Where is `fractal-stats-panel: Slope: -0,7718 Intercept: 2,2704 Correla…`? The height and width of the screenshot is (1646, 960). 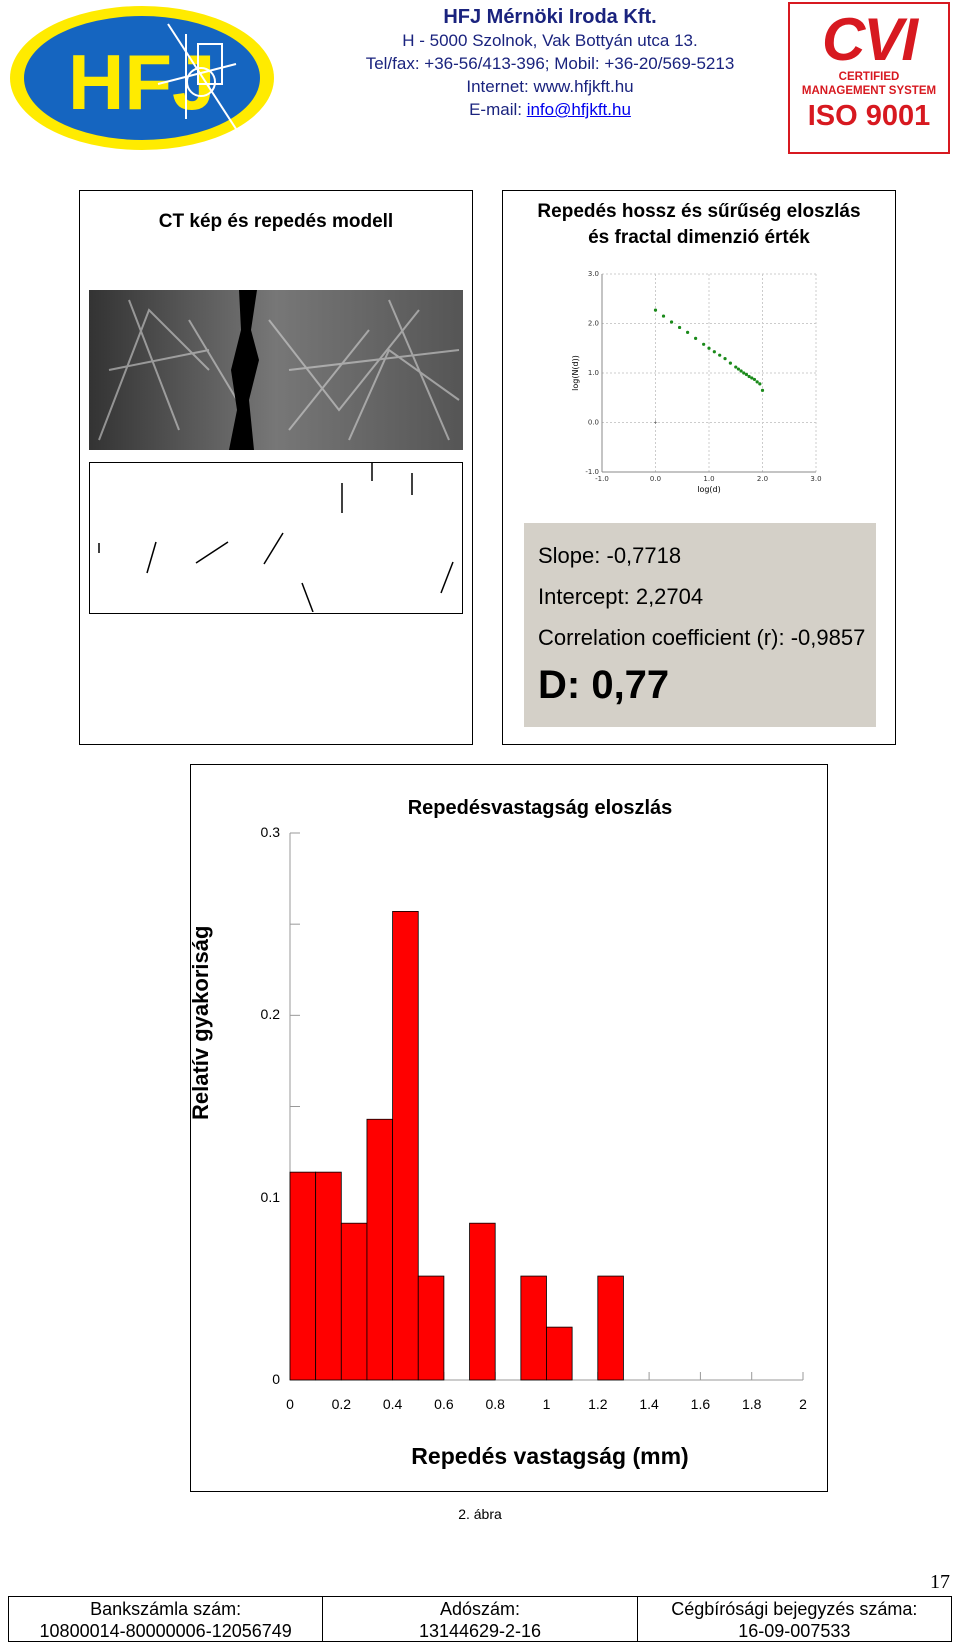
fractal-stats-panel: Slope: -0,7718 Intercept: 2,2704 Correla… is located at coordinates (700, 625).